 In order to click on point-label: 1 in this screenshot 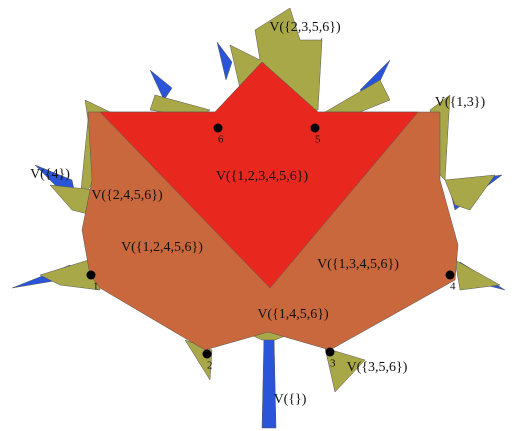, I will do `click(96, 287)`.